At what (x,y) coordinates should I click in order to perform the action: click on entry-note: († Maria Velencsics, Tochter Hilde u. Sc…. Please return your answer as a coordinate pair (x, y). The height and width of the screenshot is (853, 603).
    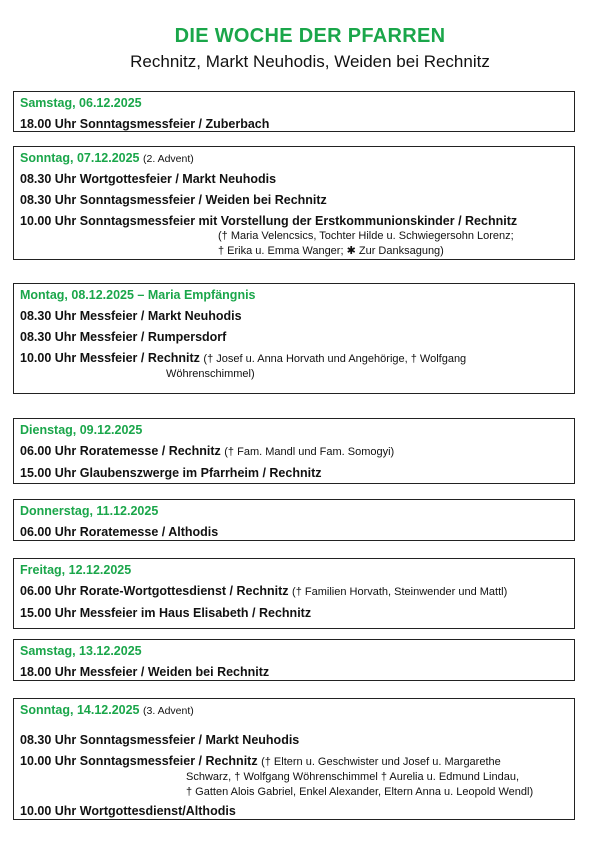
    Looking at the image, I should click on (366, 236).